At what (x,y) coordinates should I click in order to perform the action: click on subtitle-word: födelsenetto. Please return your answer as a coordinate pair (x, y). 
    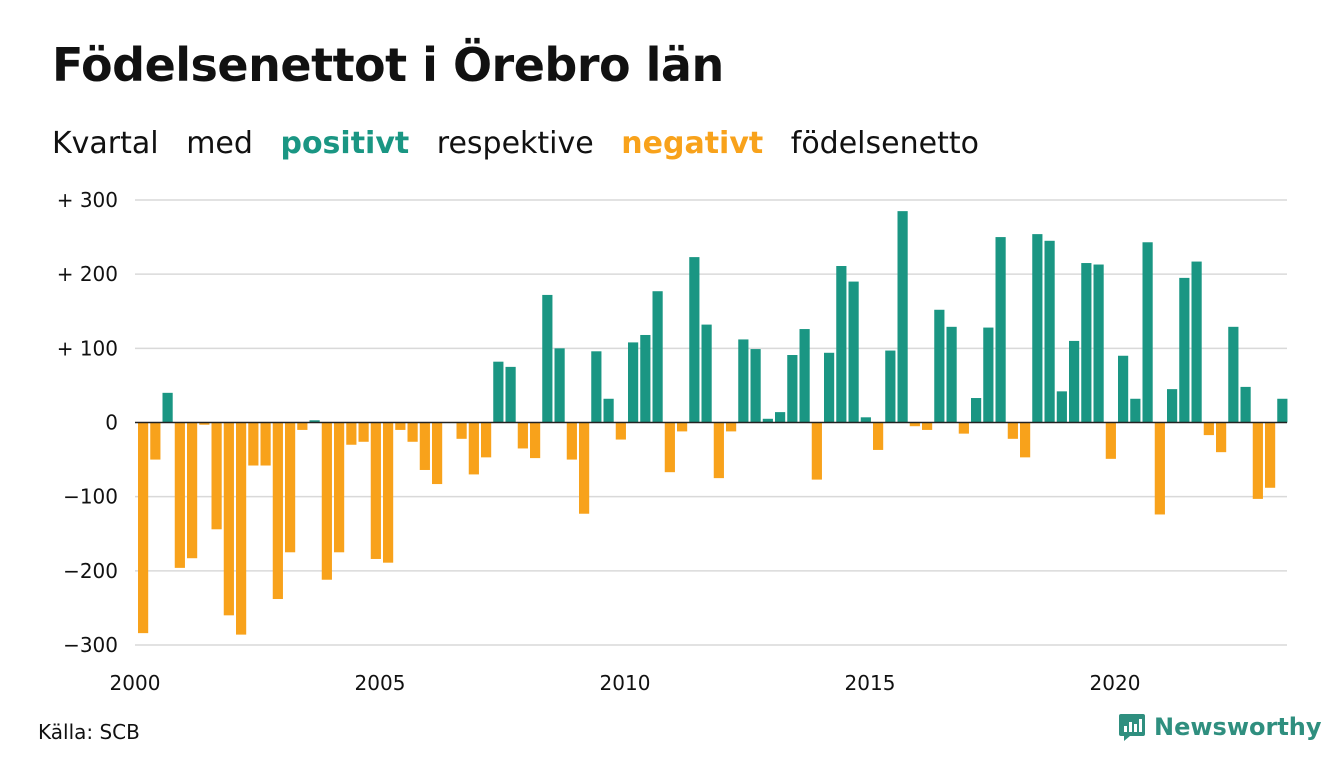
    Looking at the image, I should click on (884, 143).